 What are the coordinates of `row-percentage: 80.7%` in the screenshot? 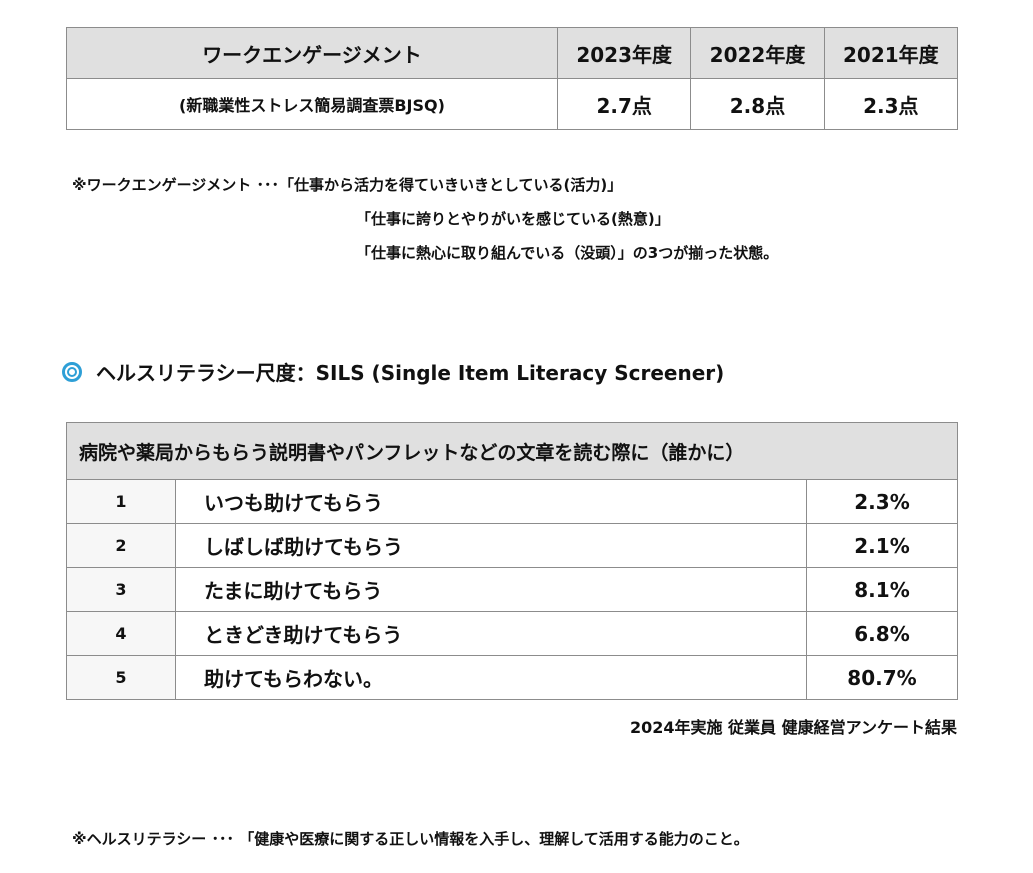 It's located at (882, 677).